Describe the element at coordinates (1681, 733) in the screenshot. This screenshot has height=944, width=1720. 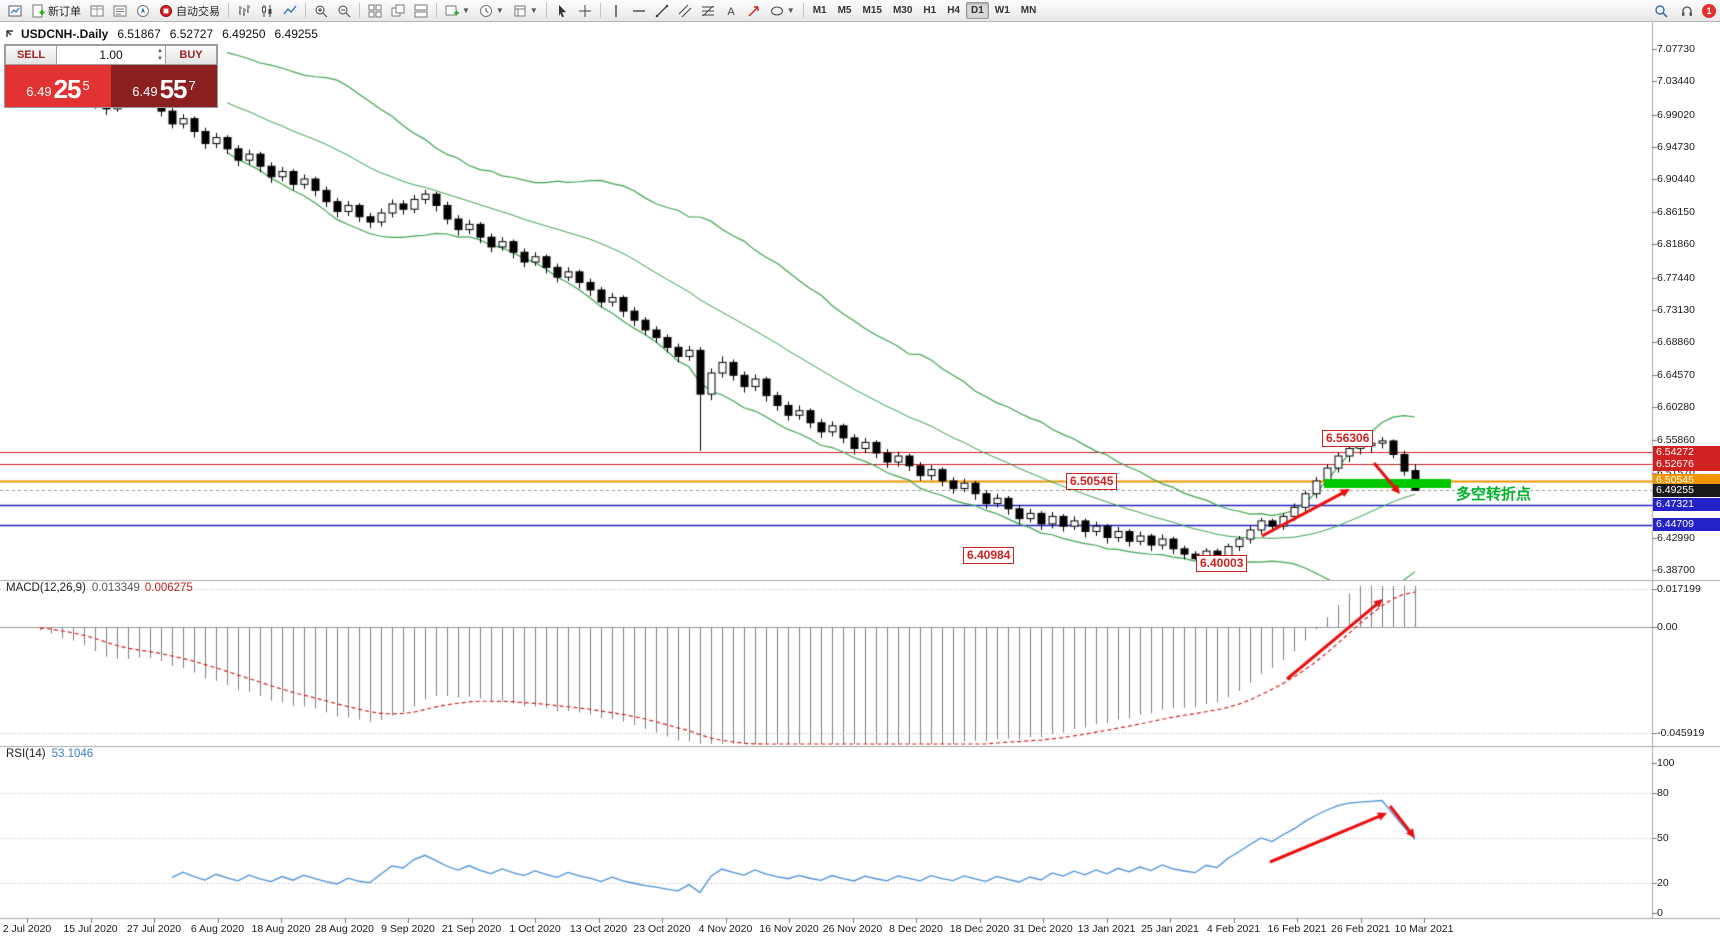
I see `macd-axis-label: -0.045919` at that location.